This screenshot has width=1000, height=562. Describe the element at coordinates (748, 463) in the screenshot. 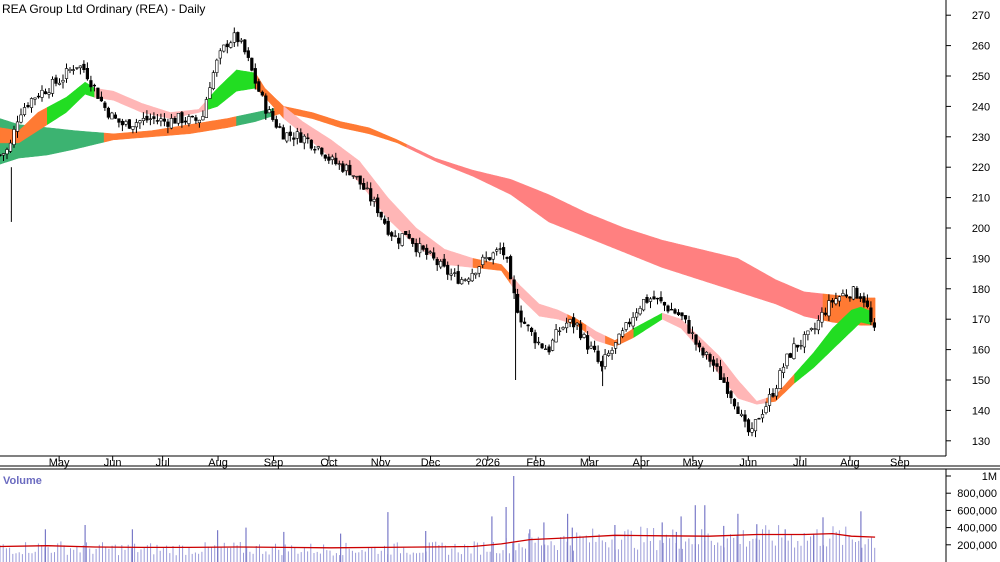

I see `time-tick-label: Jun` at that location.